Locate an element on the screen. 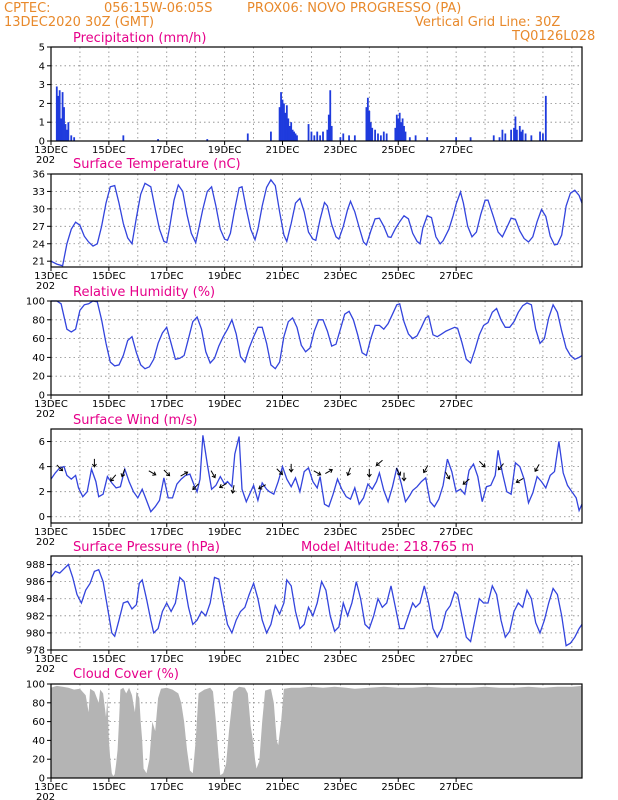  rh-xtick-label: 23DEC is located at coordinates (341, 404).